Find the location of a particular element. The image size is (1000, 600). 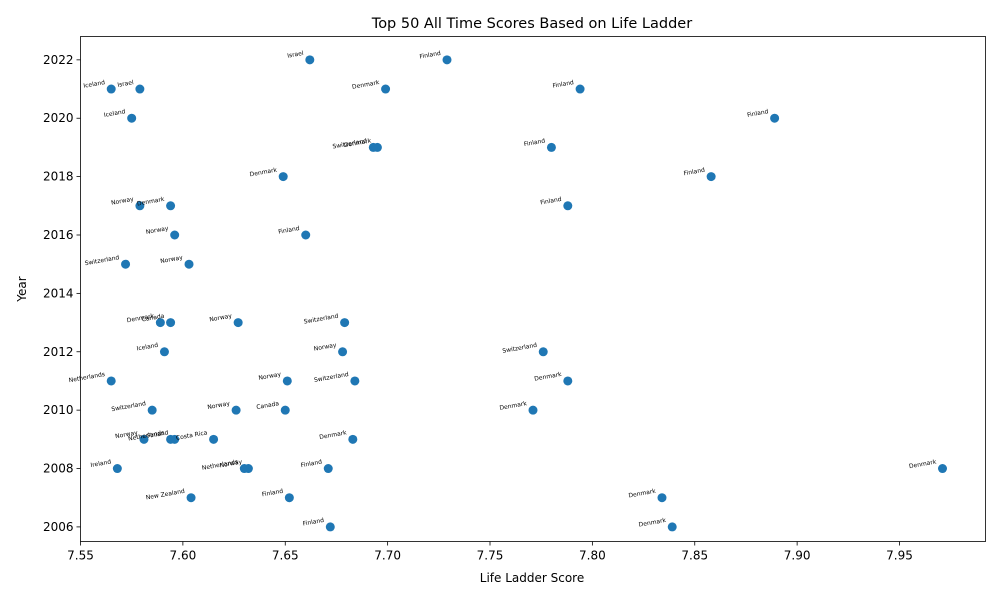

x-tick-label: 7.75 is located at coordinates (490, 556).